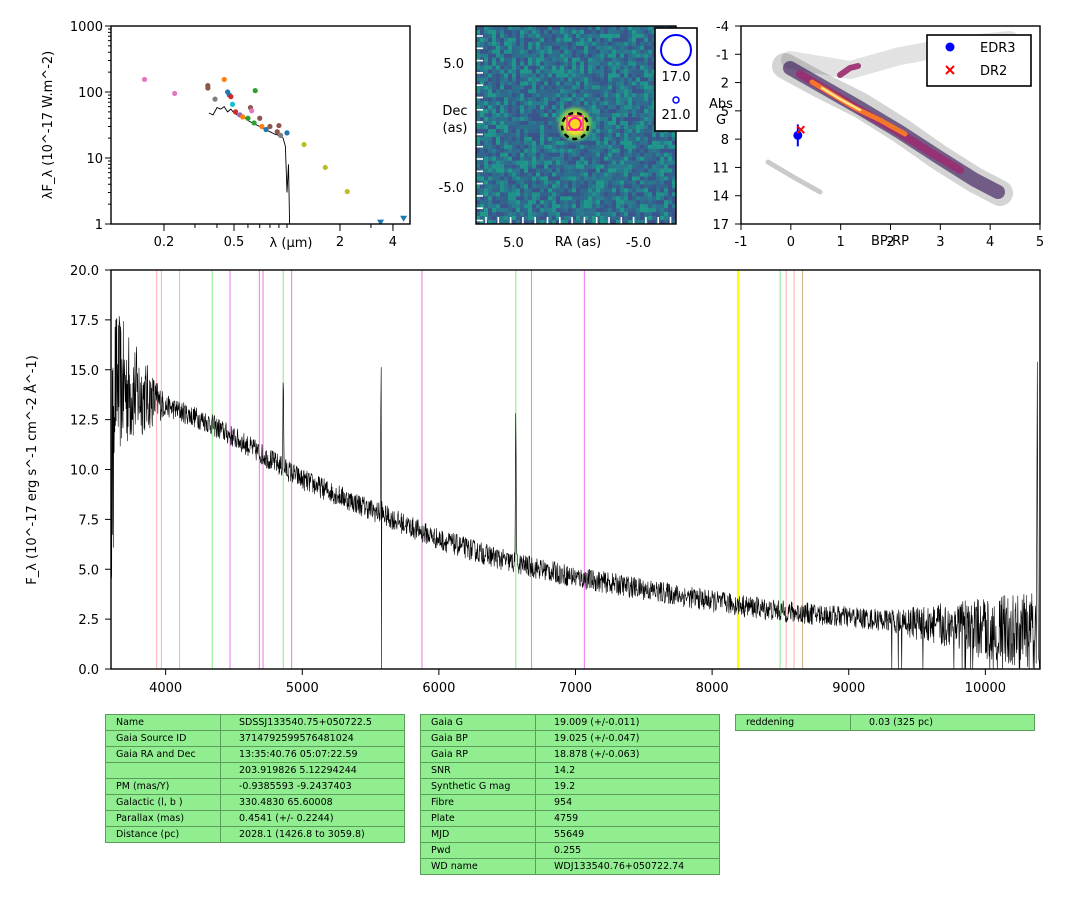 The image size is (1065, 902). What do you see at coordinates (570, 754) in the screenshot?
I see `info-row: Gaia RP 18.878 (+/-0.063)` at bounding box center [570, 754].